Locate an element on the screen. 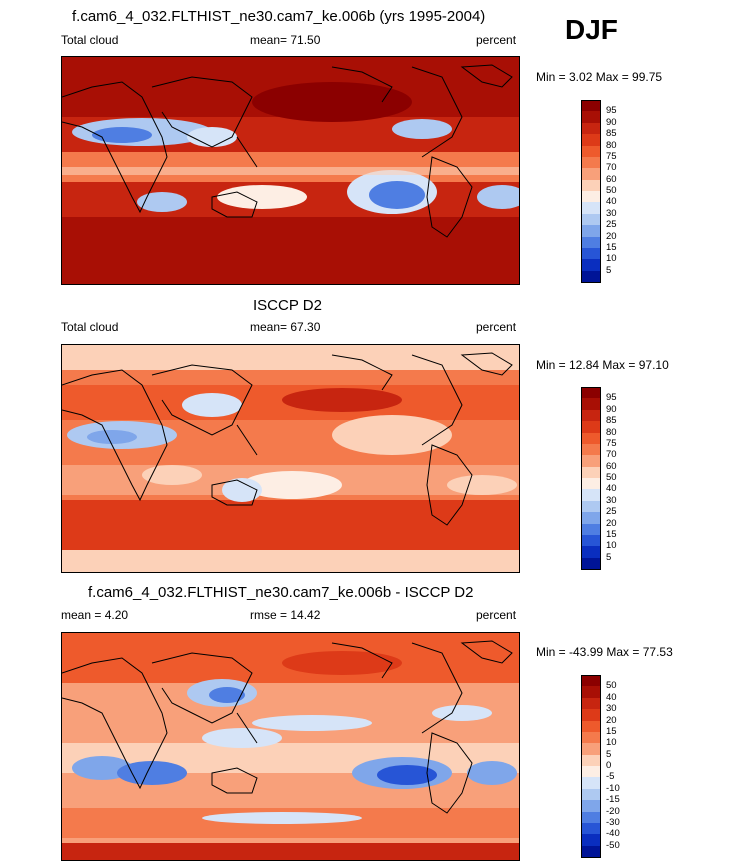 The image size is (732, 865). panel-2-minmax: Min = 12.84 Max = 97.10 is located at coordinates (602, 365).